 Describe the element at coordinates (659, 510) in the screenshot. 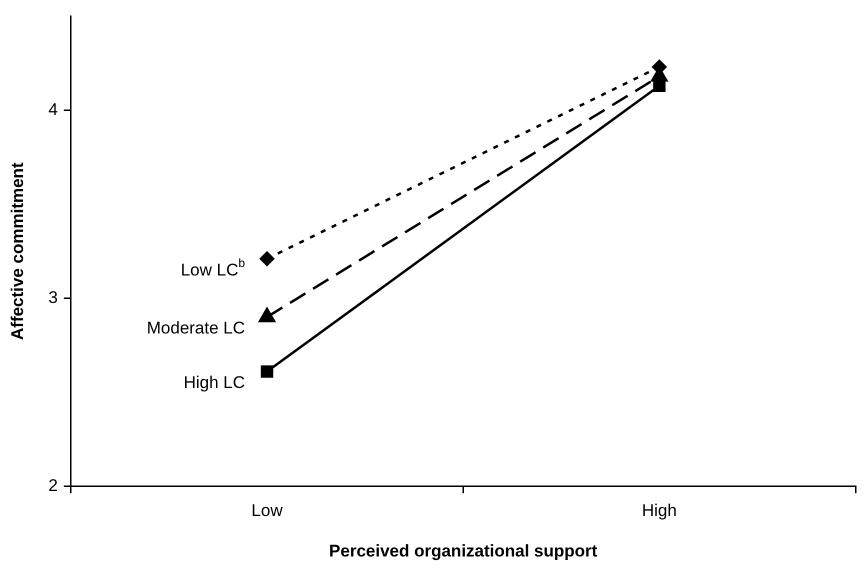

I see `x-tick-label: High` at that location.